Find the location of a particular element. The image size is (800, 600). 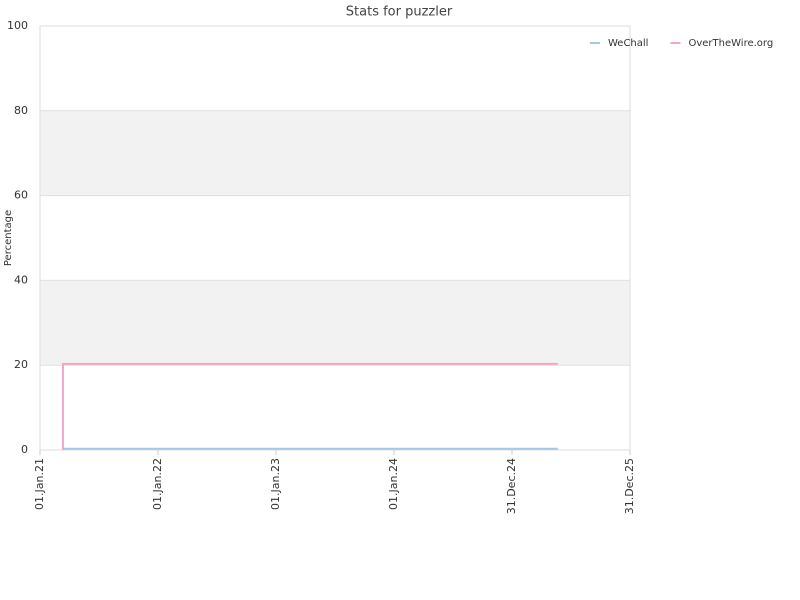

legend-label: OverTheWire.org is located at coordinates (730, 43).